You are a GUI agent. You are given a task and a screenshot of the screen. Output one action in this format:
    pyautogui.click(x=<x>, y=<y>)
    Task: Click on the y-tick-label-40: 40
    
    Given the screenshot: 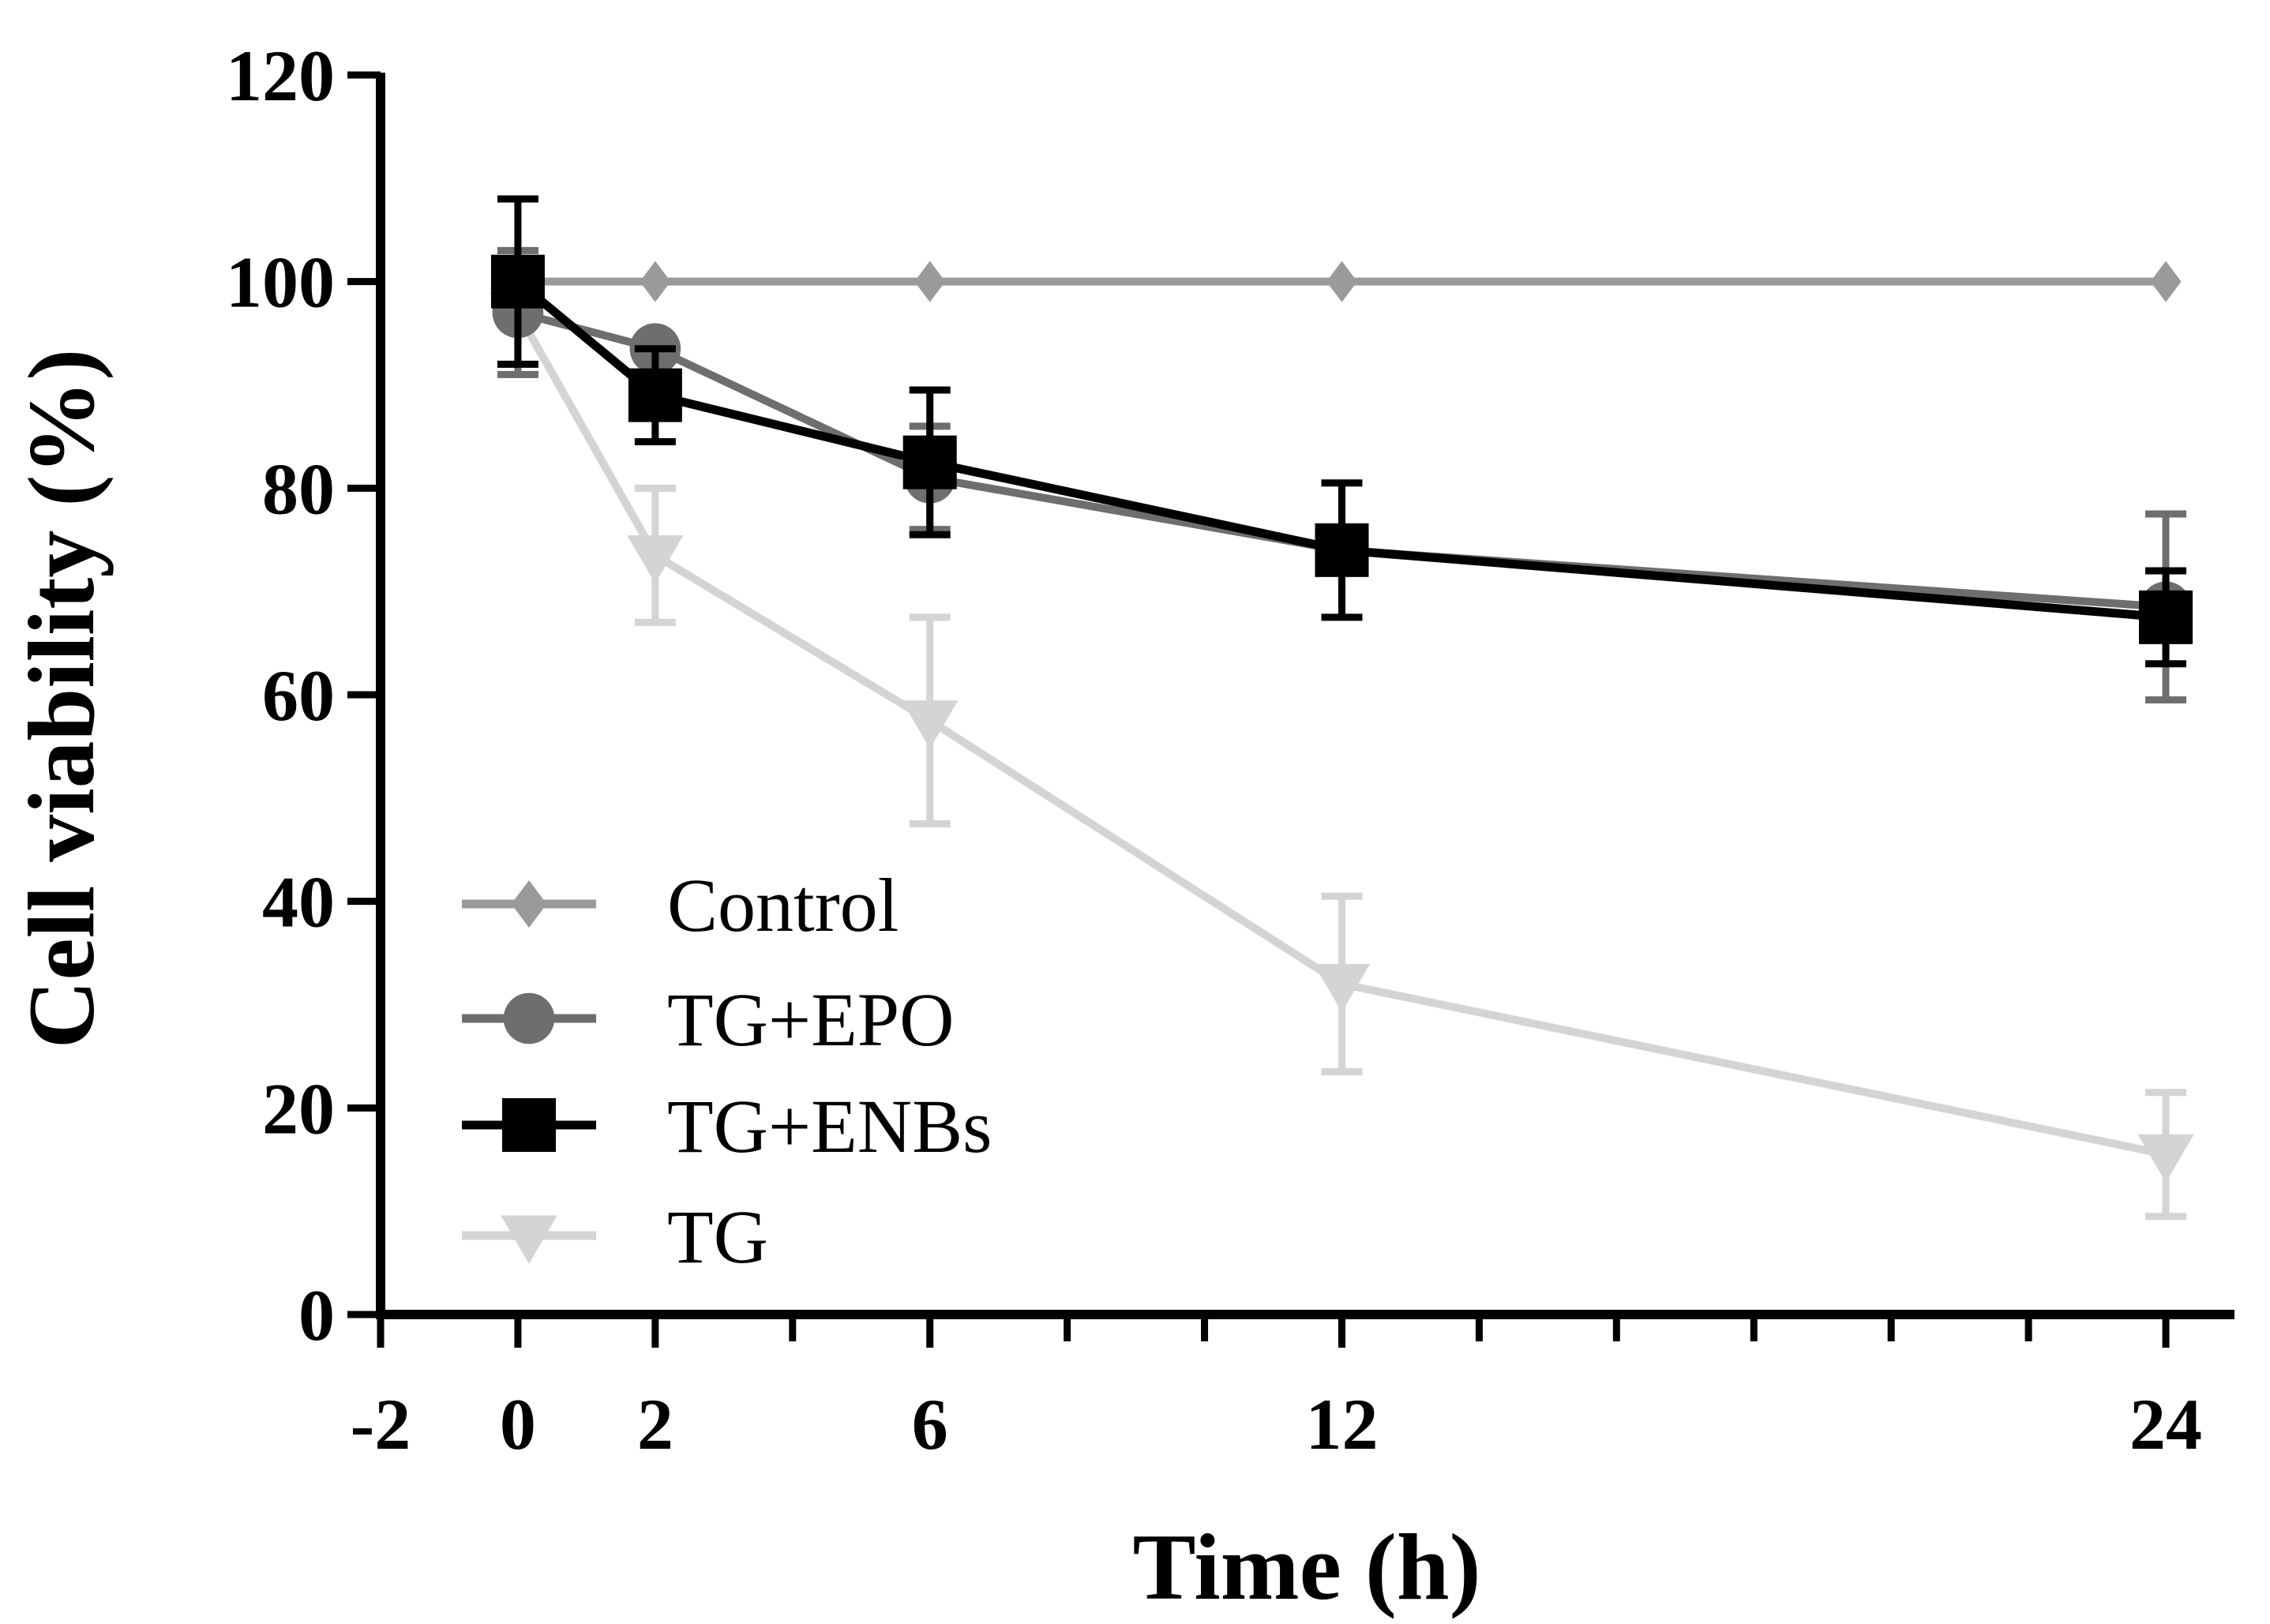 What is the action you would take?
    pyautogui.click(x=298, y=902)
    